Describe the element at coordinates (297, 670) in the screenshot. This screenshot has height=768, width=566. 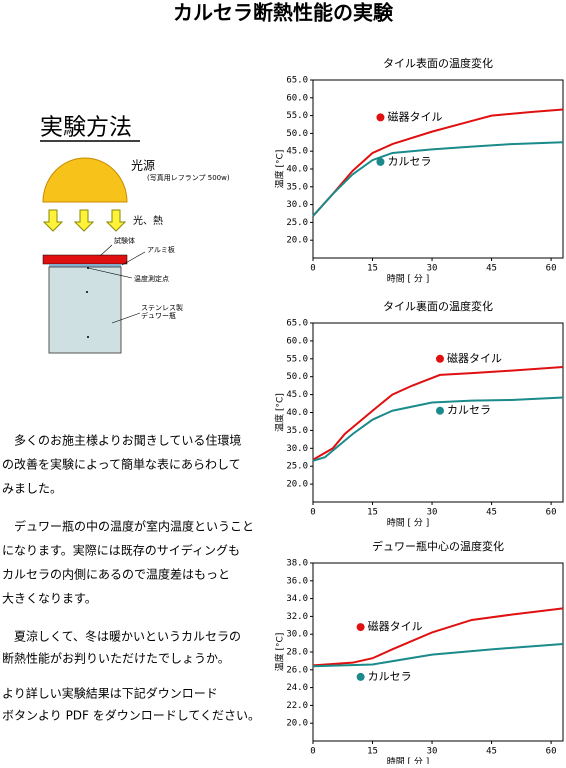
I see `y-tick-label: 26.0` at that location.